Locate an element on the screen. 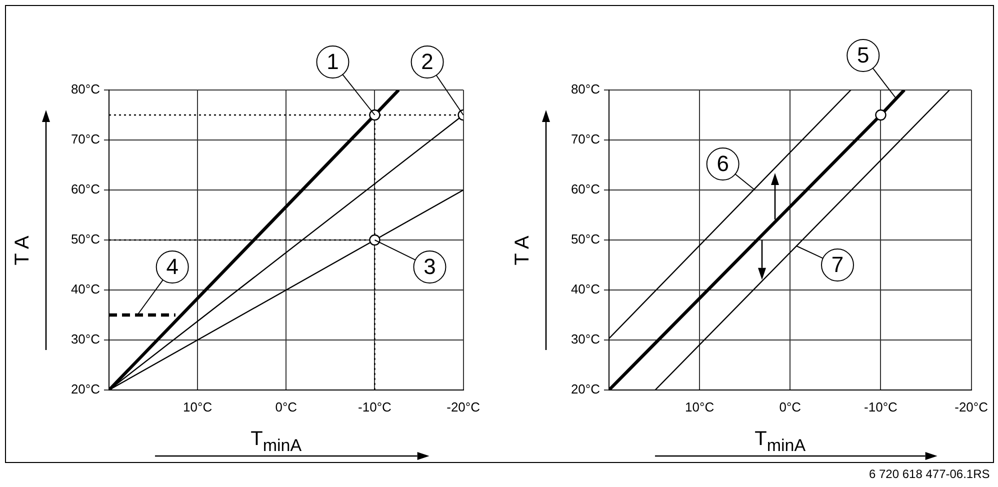  text: 6 720 618 477-06.1RS is located at coordinates (929, 474).